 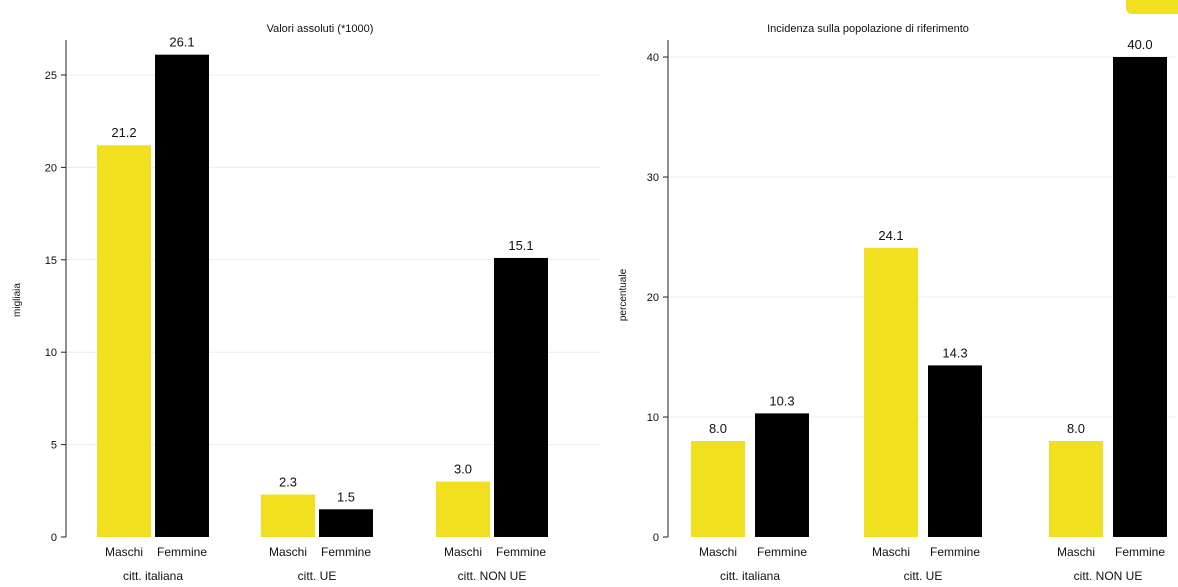 What do you see at coordinates (954, 352) in the screenshot?
I see `data-label-femmine-2: 14.3` at bounding box center [954, 352].